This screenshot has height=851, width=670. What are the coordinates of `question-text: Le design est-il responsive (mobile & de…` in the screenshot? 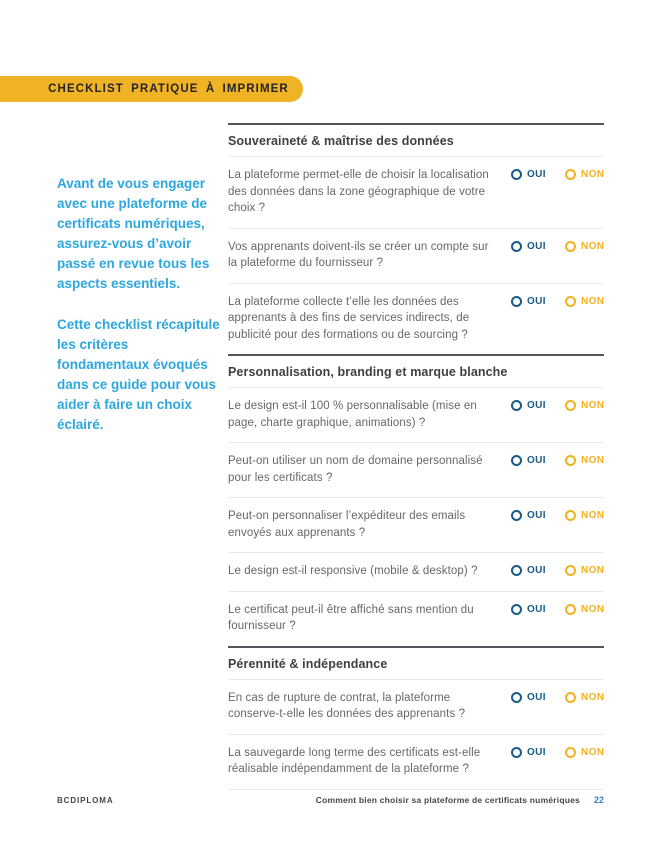 It's located at (353, 571).